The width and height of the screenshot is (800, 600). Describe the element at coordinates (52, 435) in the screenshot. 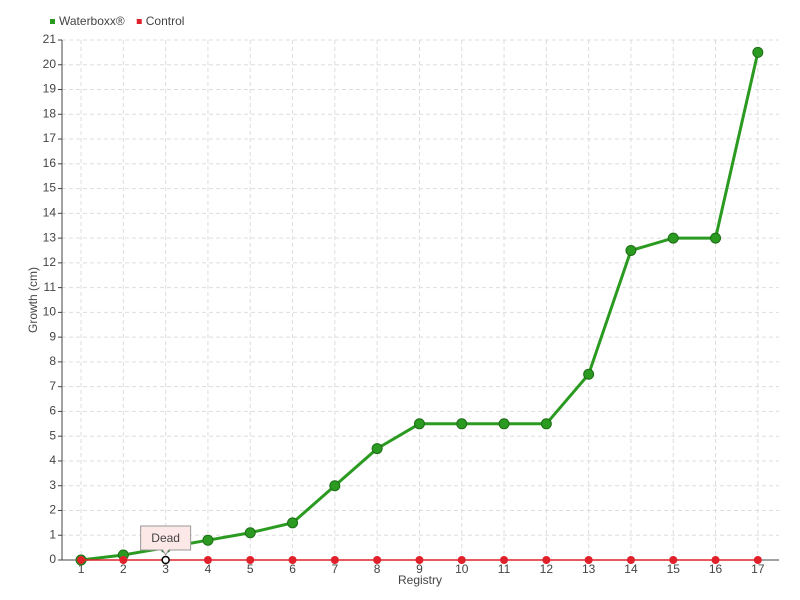

I see `y-tick-label: 5` at that location.